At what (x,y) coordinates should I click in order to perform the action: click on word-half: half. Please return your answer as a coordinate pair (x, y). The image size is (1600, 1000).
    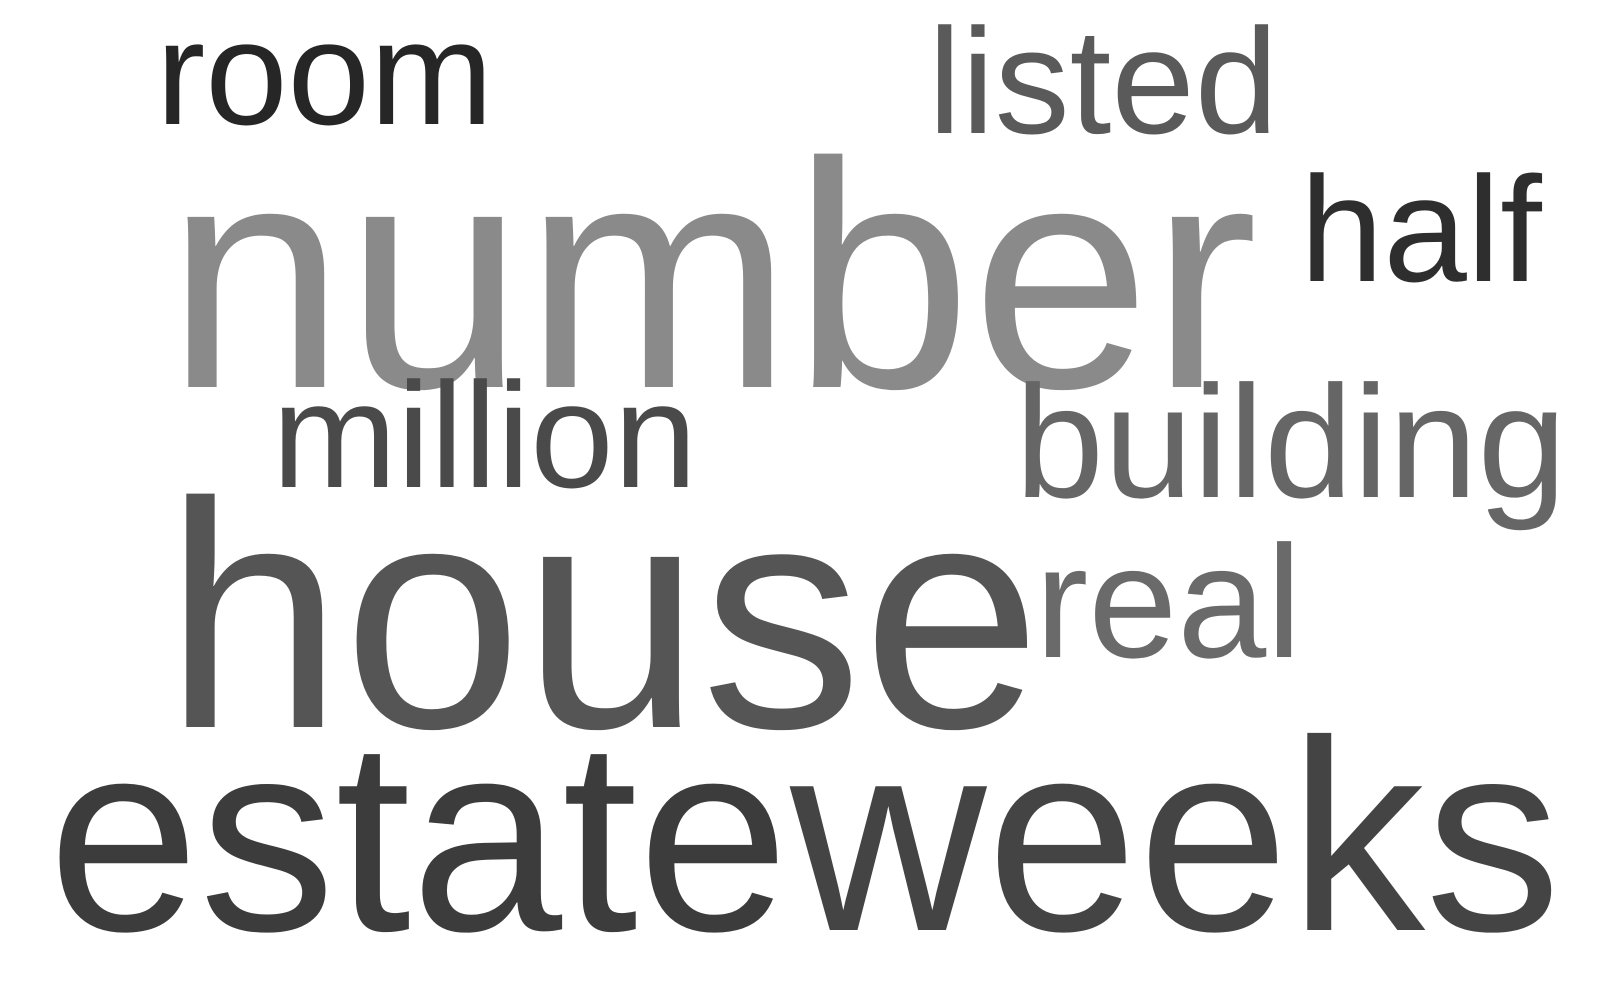
    Looking at the image, I should click on (1421, 229).